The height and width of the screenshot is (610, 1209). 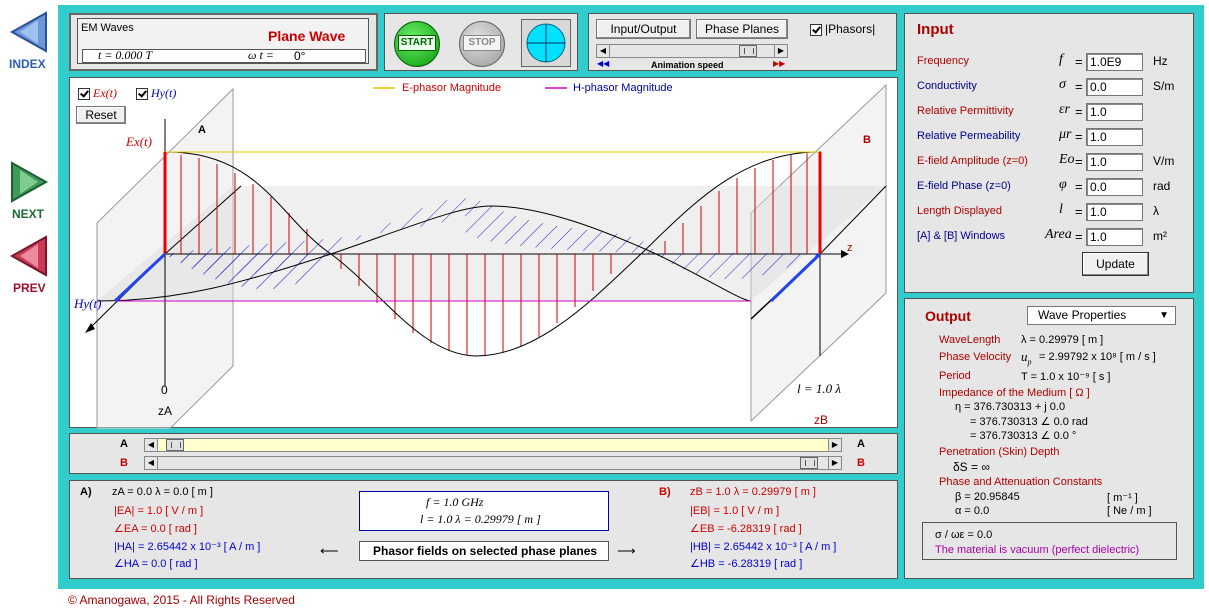 What do you see at coordinates (1114, 62) in the screenshot?
I see `input-field: 1.0E9` at bounding box center [1114, 62].